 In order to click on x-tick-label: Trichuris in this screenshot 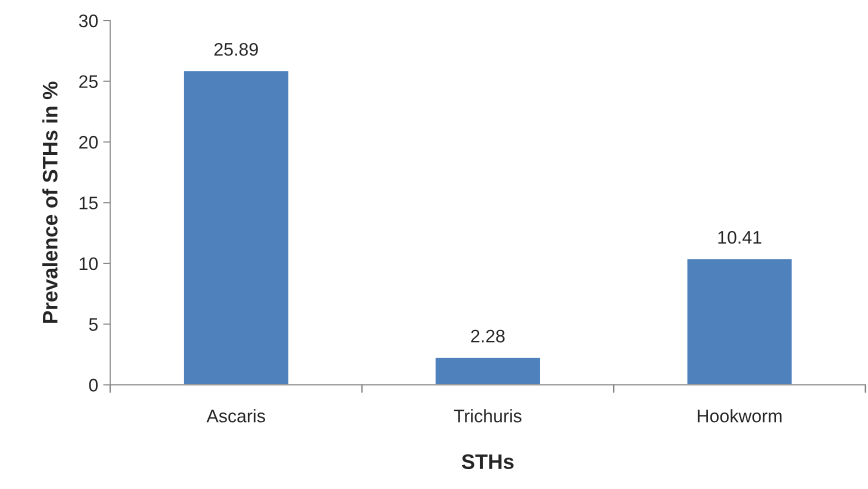, I will do `click(488, 415)`.